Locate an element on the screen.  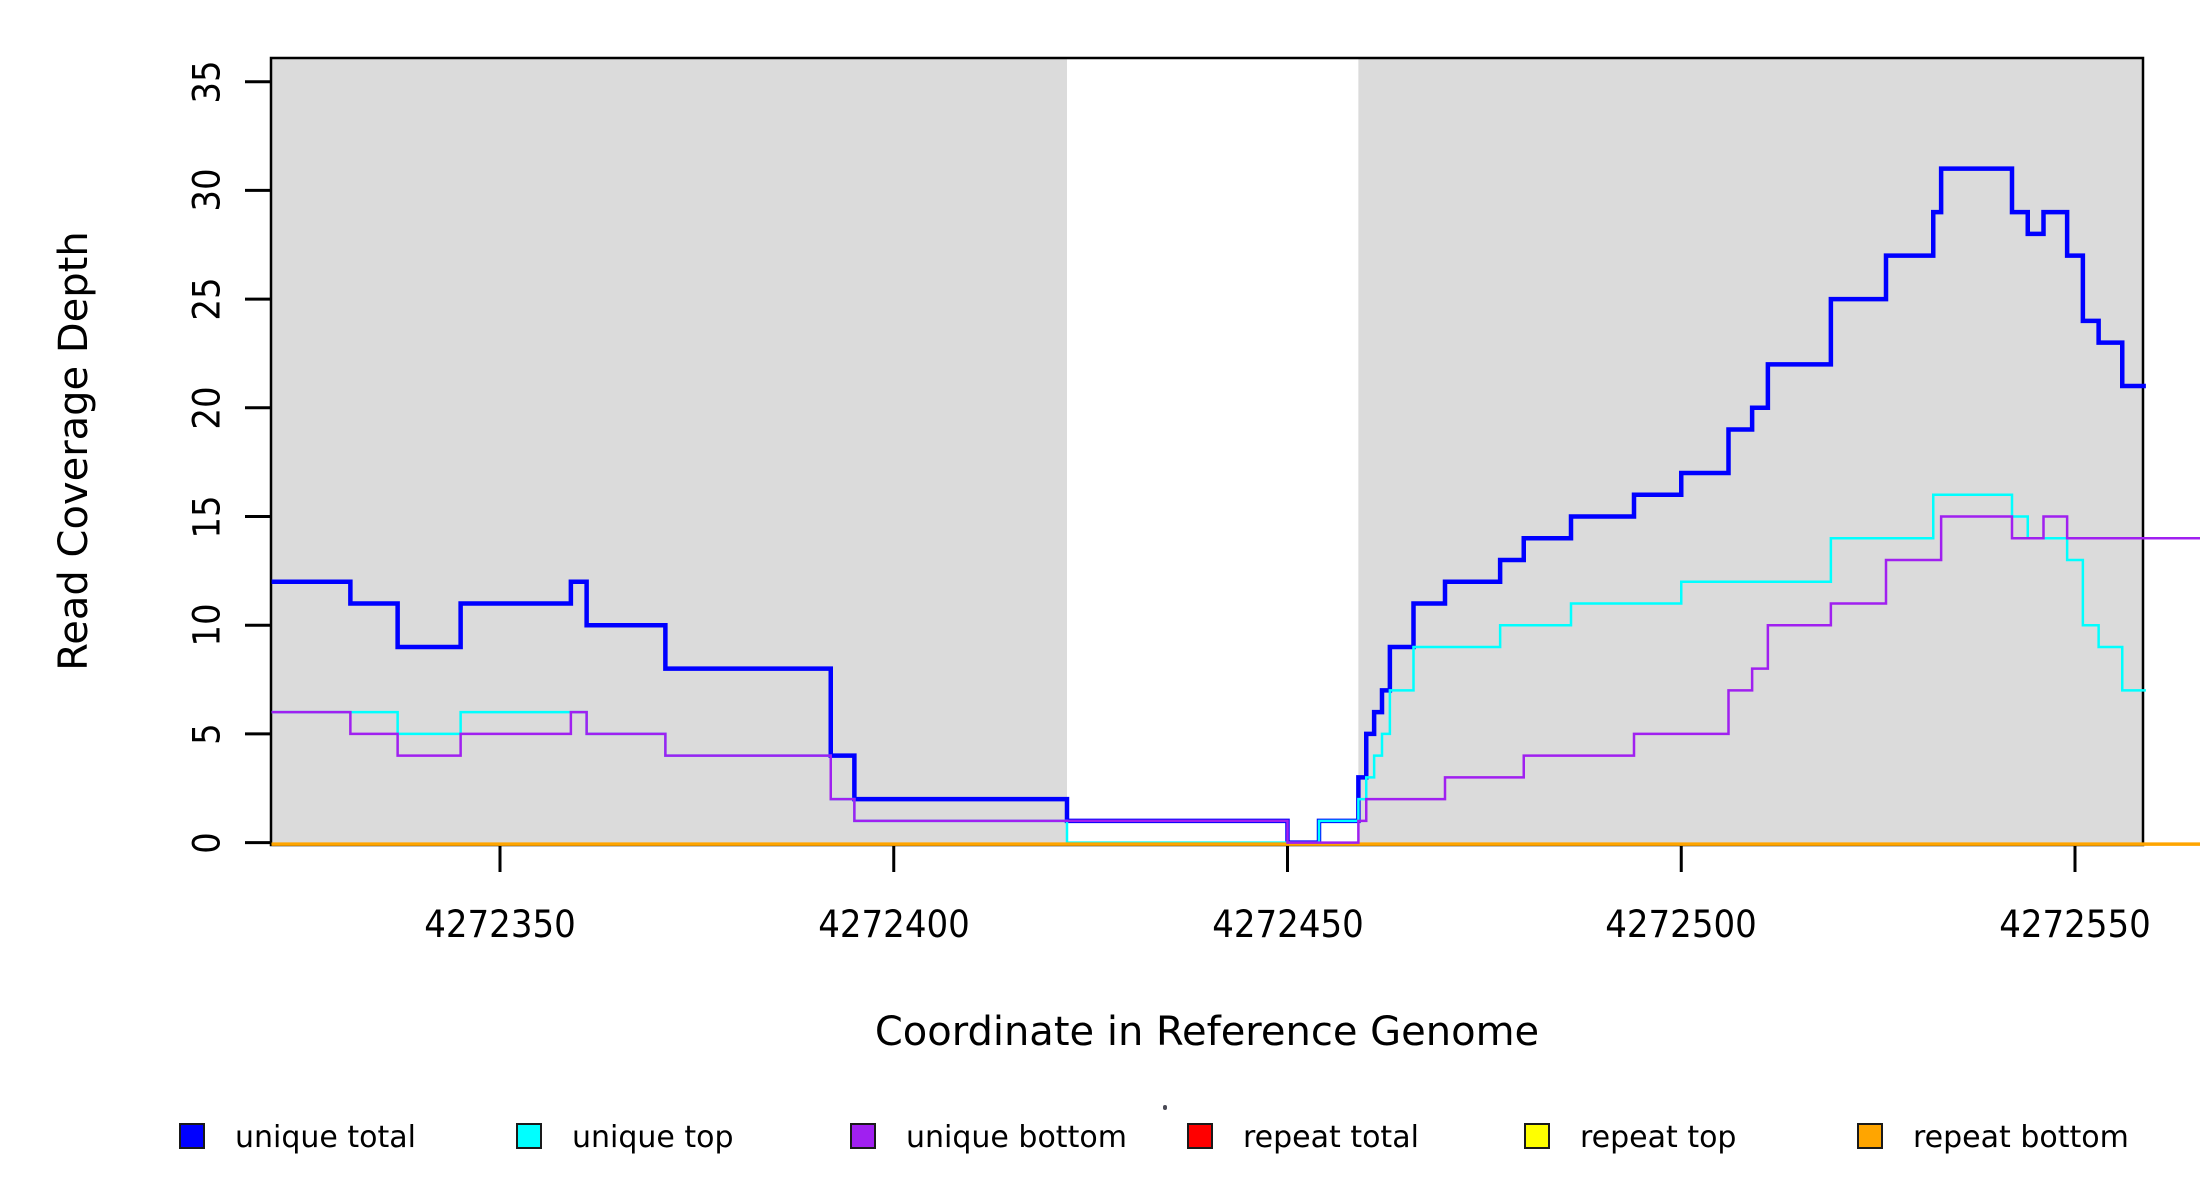
stray-dot-artifact is located at coordinates (1165, 1107).